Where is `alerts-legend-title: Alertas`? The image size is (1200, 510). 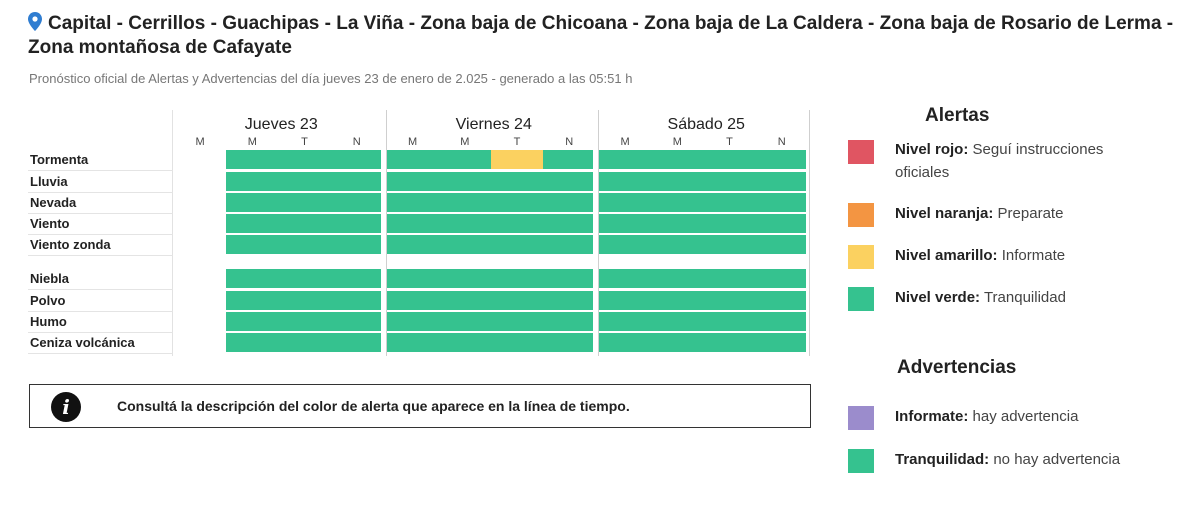 alerts-legend-title: Alertas is located at coordinates (957, 115).